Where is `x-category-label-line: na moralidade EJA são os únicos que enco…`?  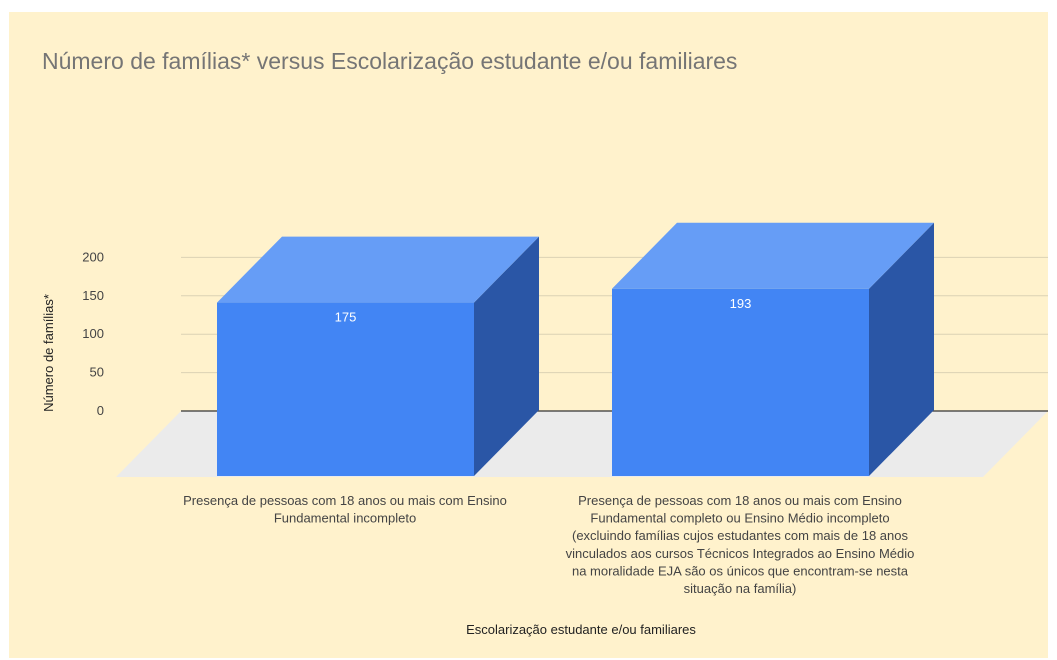 x-category-label-line: na moralidade EJA são os únicos que enco… is located at coordinates (740, 570).